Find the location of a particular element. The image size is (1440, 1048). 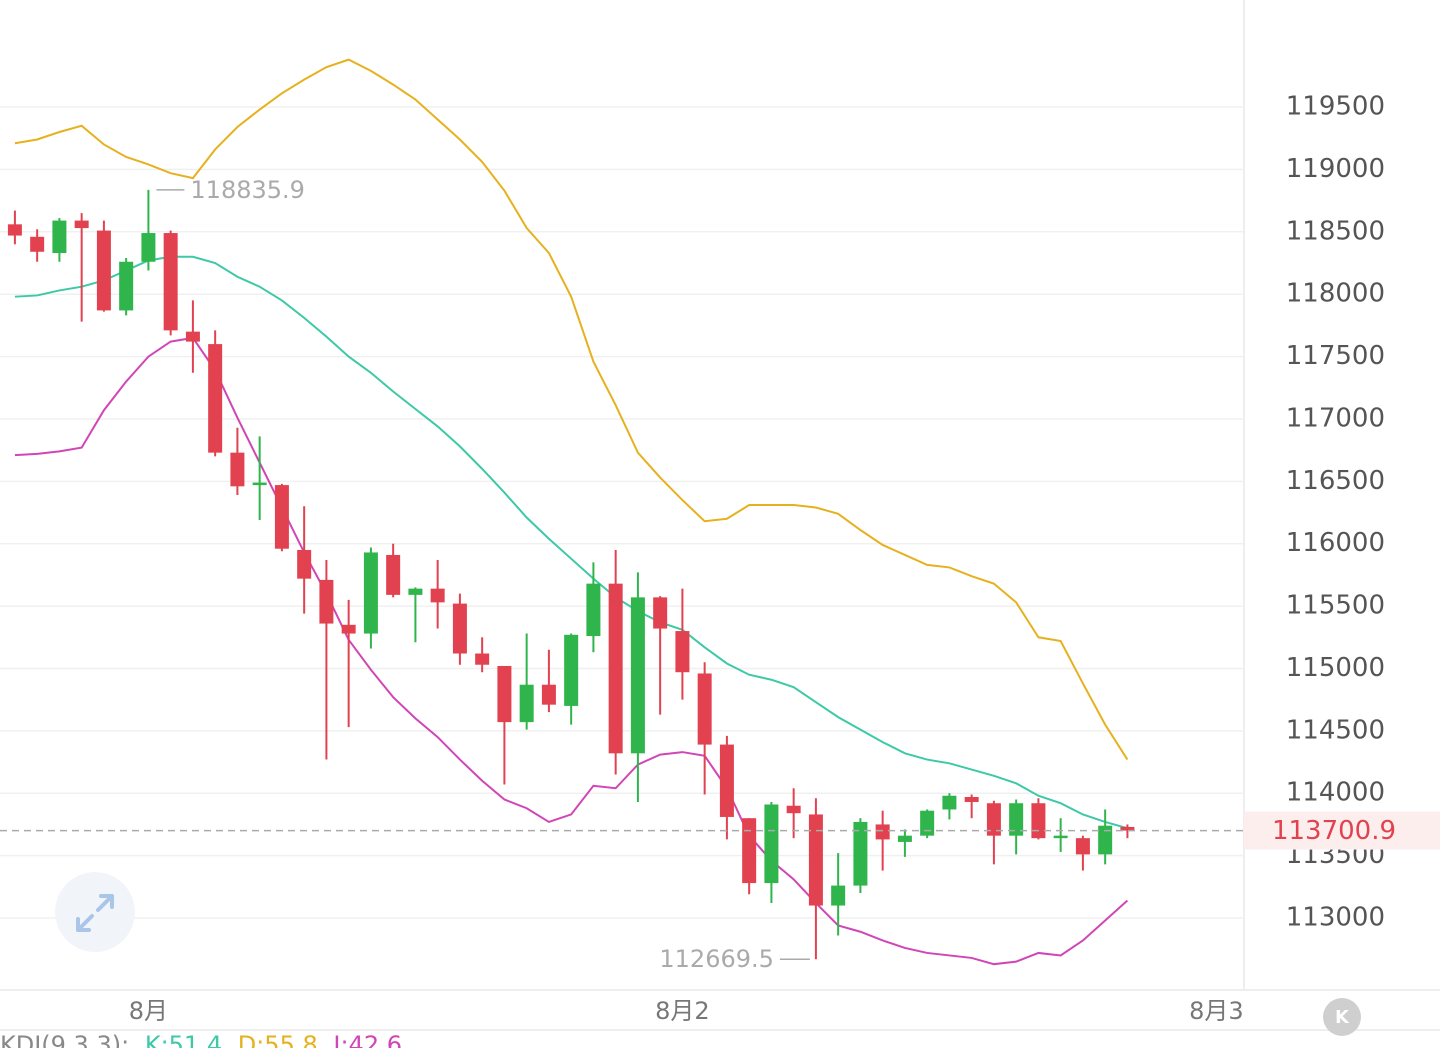

x-tick-label: 8月 is located at coordinates (148, 1011).